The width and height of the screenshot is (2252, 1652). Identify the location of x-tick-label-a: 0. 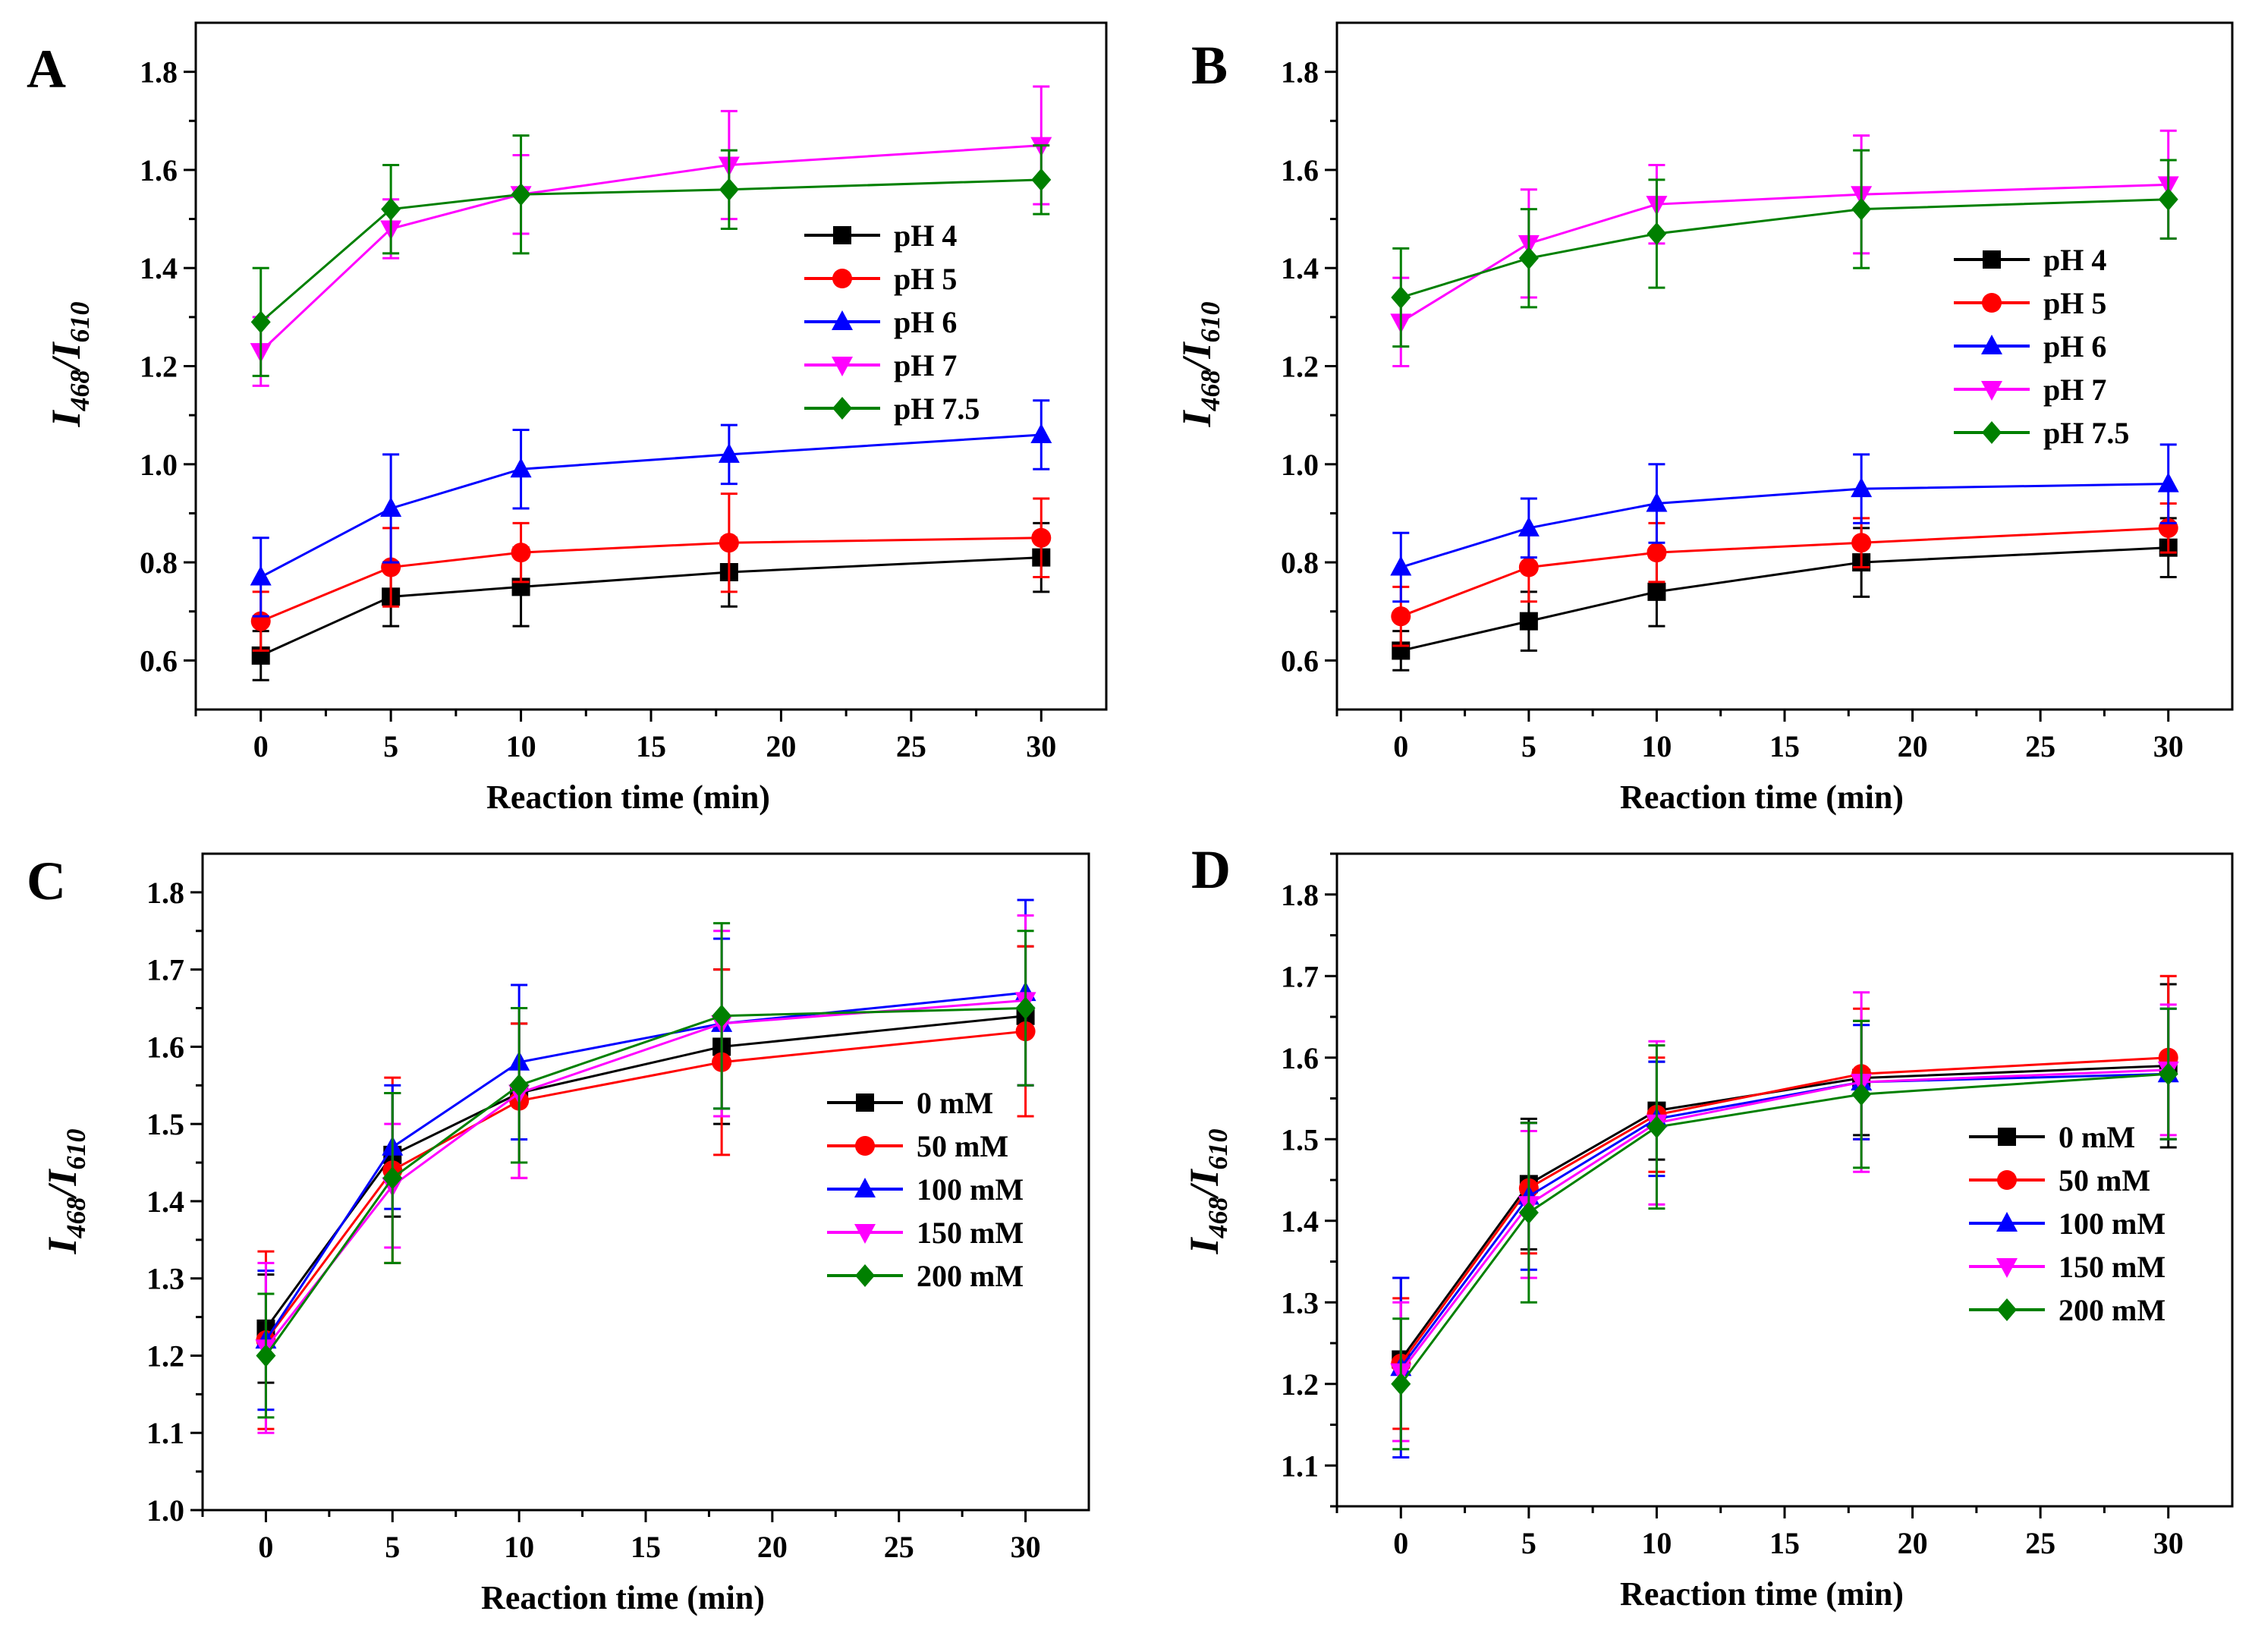
(261, 746).